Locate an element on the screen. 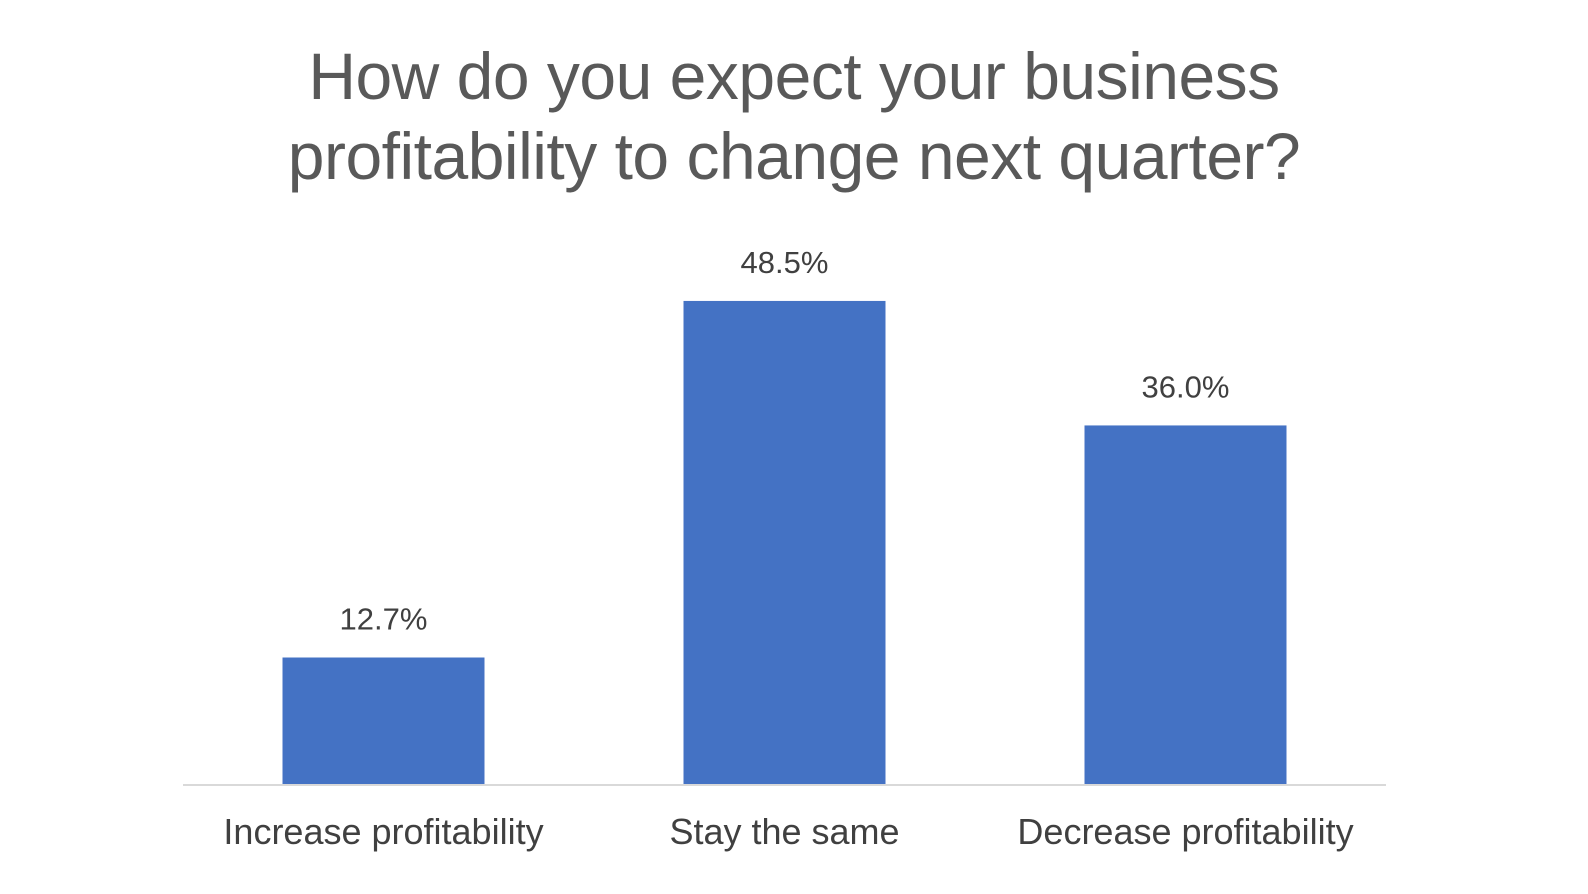 Image resolution: width=1588 pixels, height=894 pixels. chart-title-line-1: How do you expect your business is located at coordinates (794, 76).